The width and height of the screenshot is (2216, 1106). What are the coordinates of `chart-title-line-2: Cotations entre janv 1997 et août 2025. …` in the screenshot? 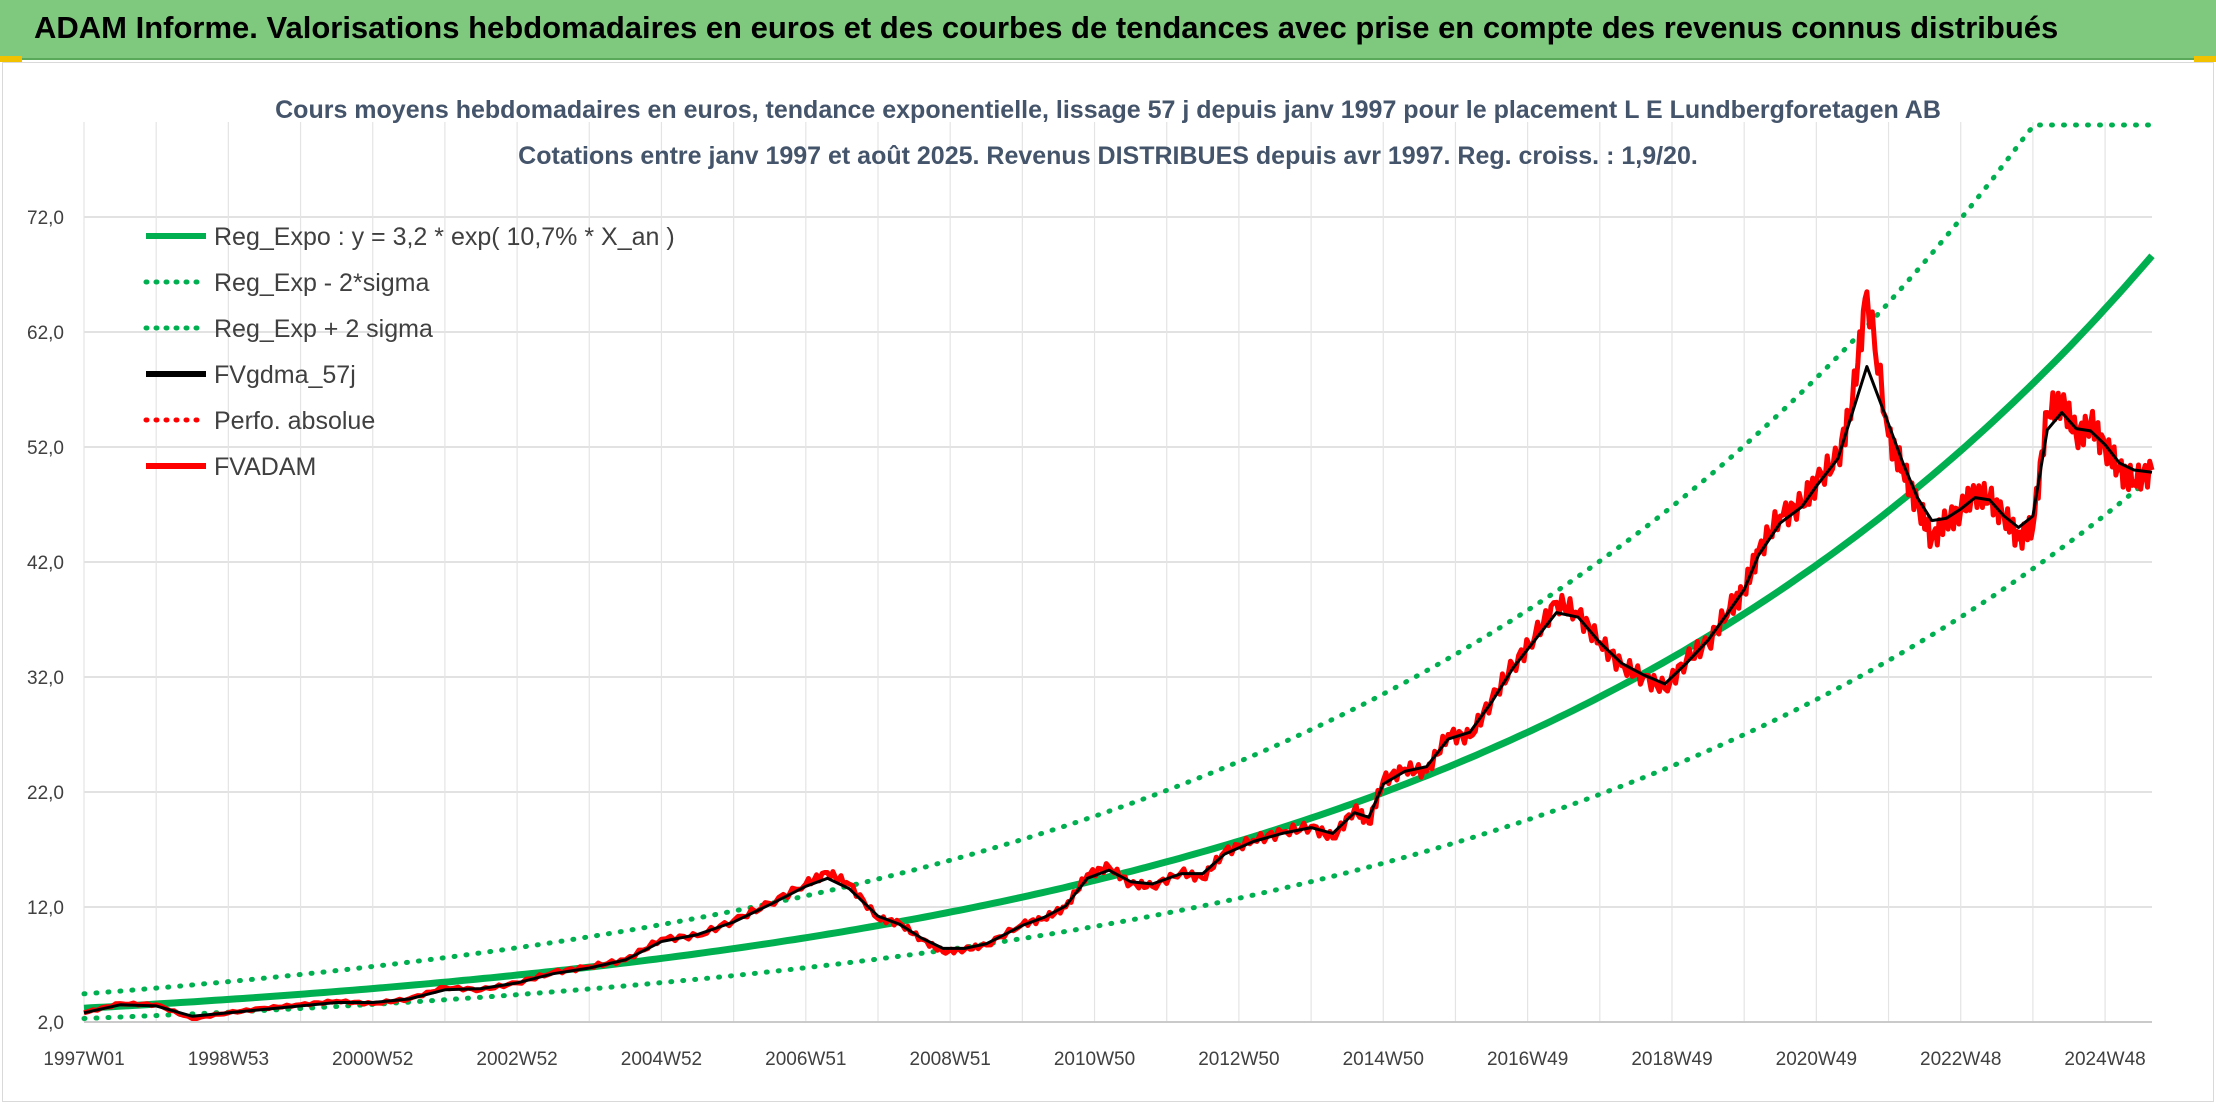 It's located at (1108, 156).